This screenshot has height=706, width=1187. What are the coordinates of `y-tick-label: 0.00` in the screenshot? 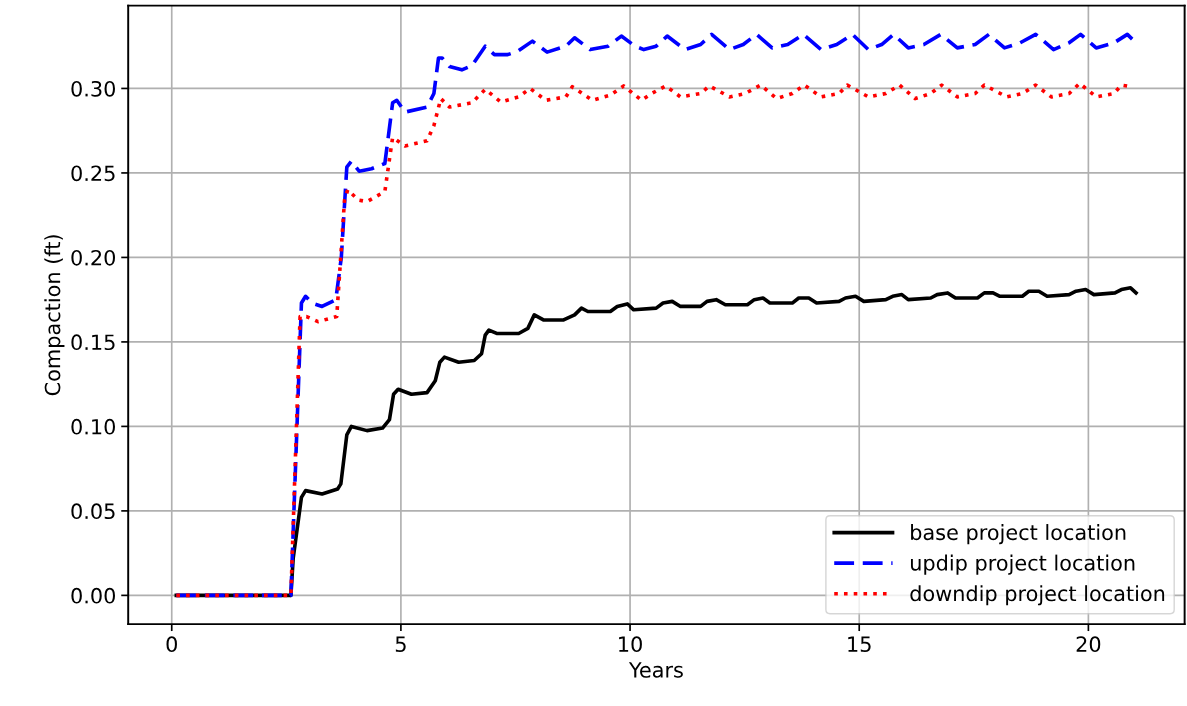 It's located at (93, 595).